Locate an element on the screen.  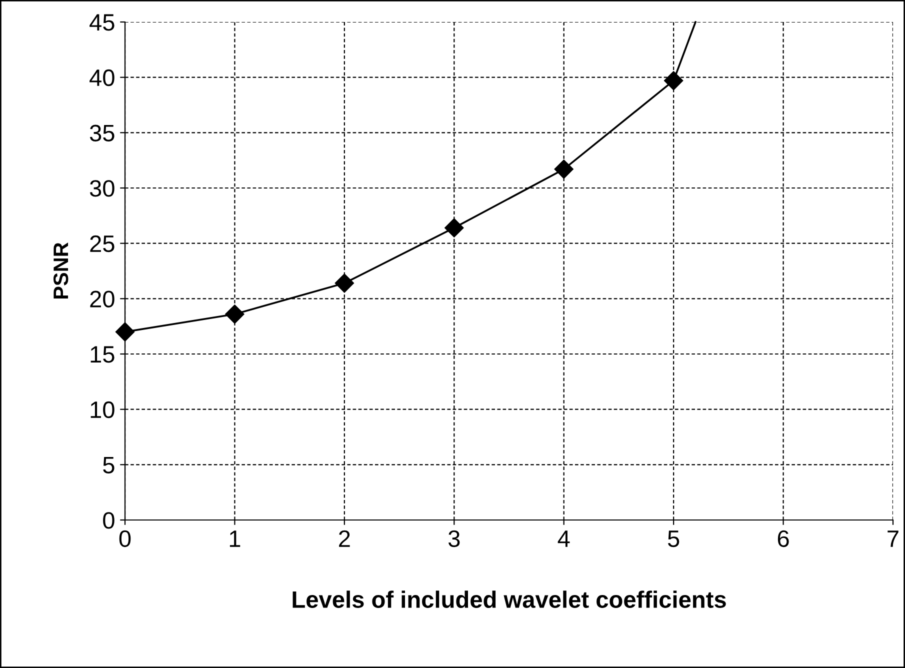
x-tick-label: 5 is located at coordinates (674, 539).